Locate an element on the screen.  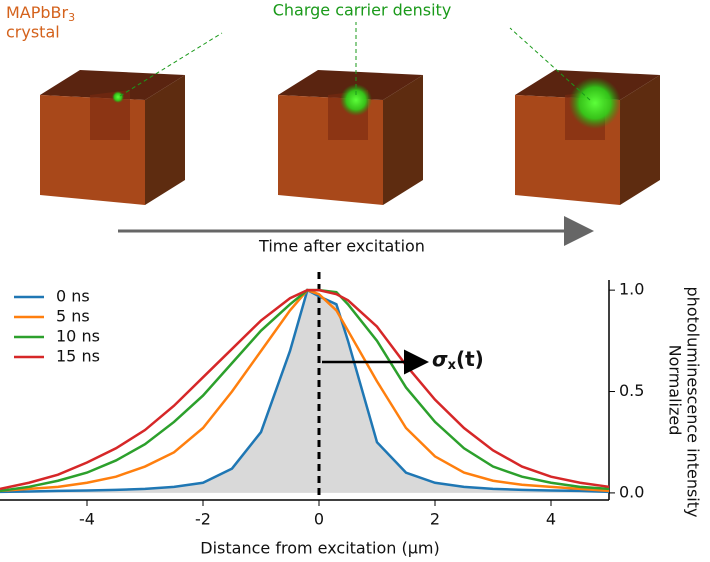
legend-label: 5 ns is located at coordinates (73, 316).